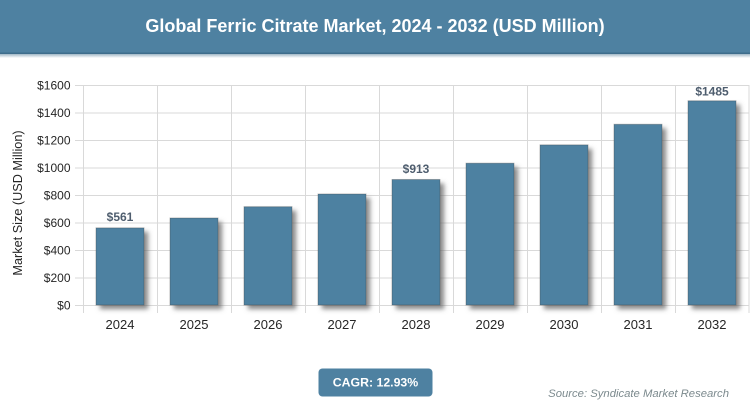  I want to click on svg-text: $561, so click(120, 217).